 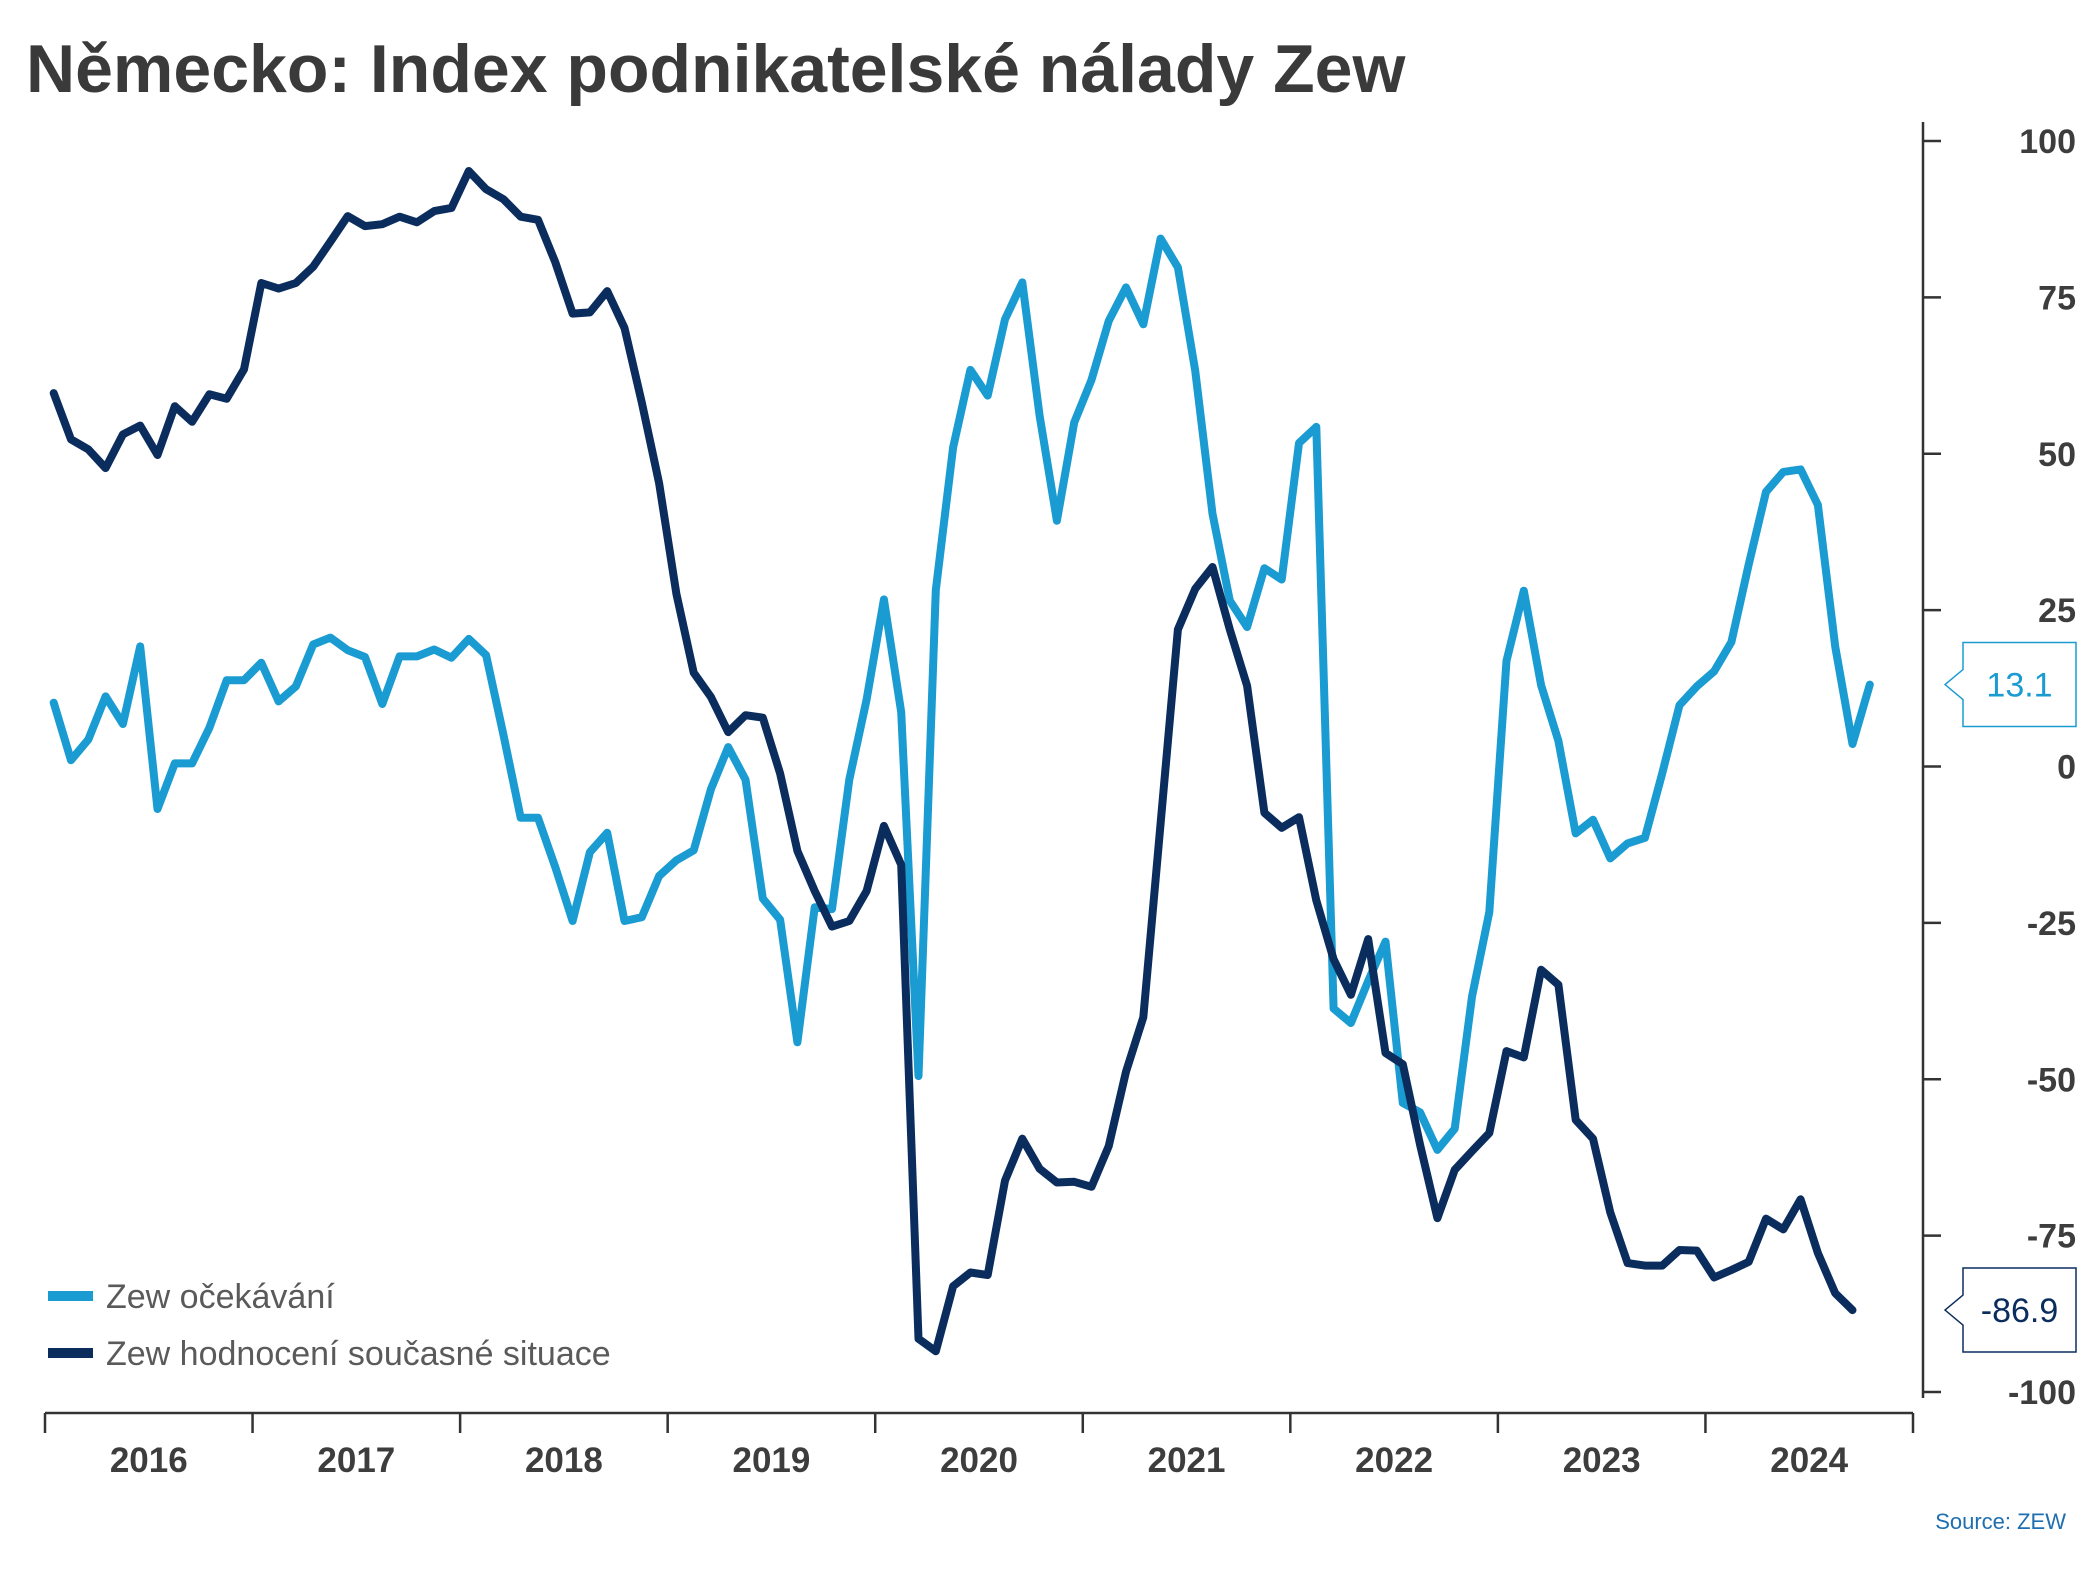 I want to click on callout-expectations-box, so click(x=2010, y=684).